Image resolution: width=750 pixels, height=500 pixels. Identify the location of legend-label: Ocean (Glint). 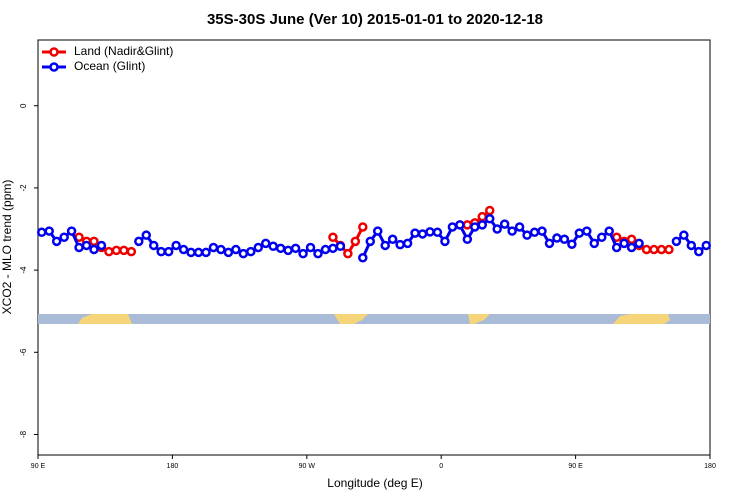
(109, 66).